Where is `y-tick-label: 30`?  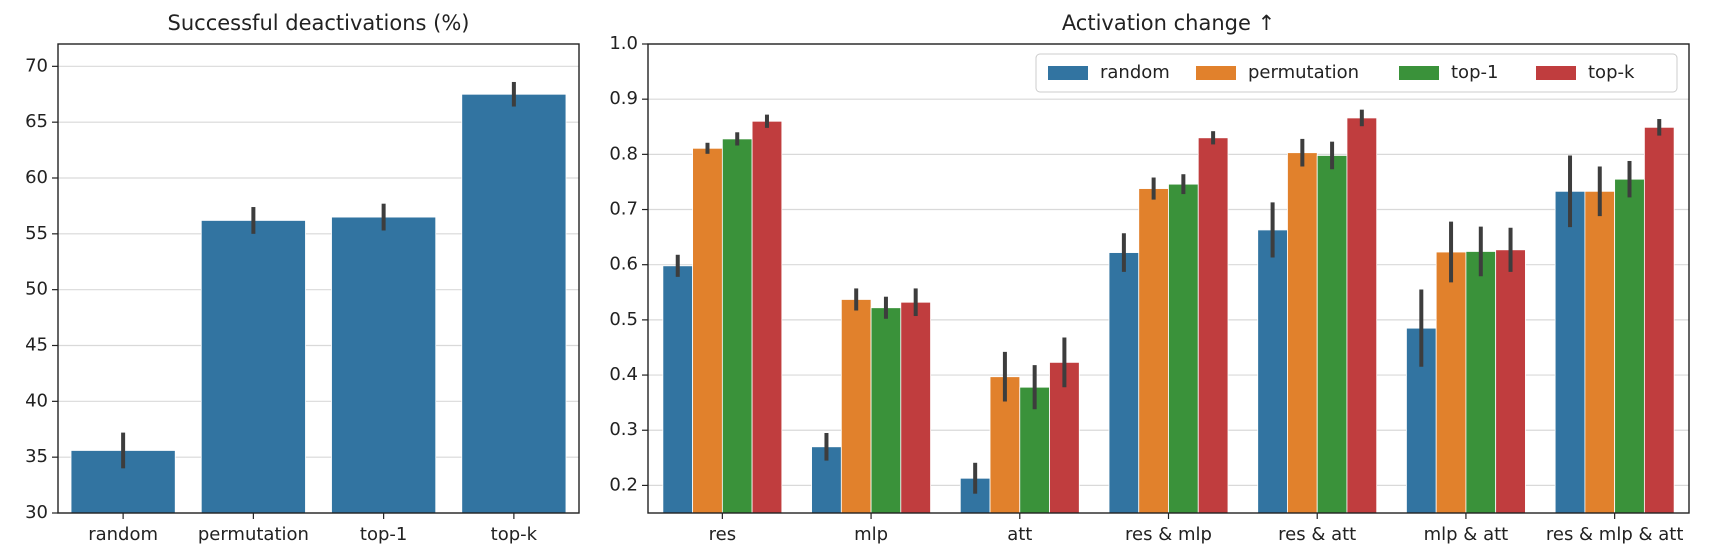 y-tick-label: 30 is located at coordinates (36, 512).